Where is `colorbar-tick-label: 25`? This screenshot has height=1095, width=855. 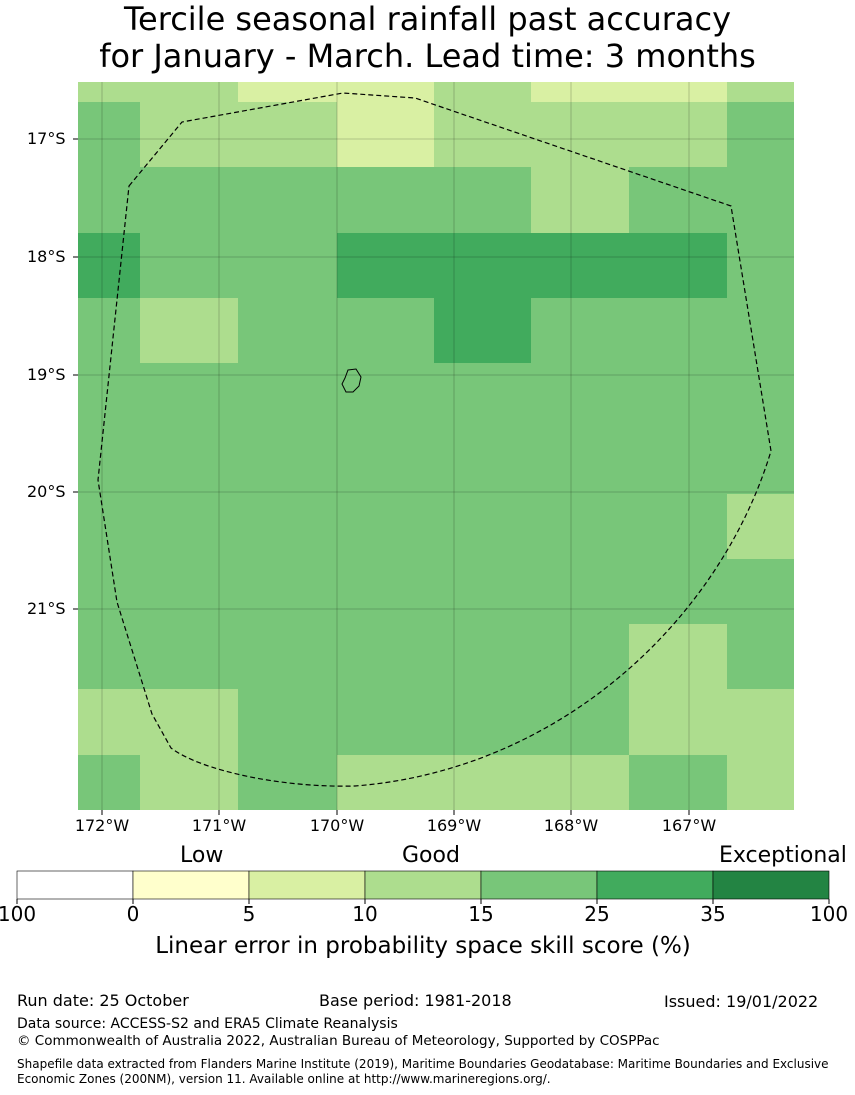 colorbar-tick-label: 25 is located at coordinates (597, 914).